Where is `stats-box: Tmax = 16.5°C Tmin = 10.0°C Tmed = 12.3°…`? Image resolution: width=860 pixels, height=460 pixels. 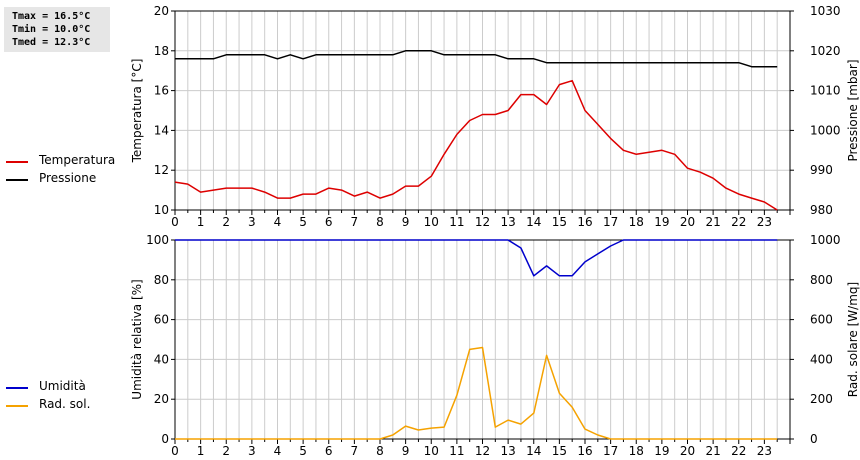
stats-box: Tmax = 16.5°C Tmin = 10.0°C Tmed = 12.3°… is located at coordinates (57, 29).